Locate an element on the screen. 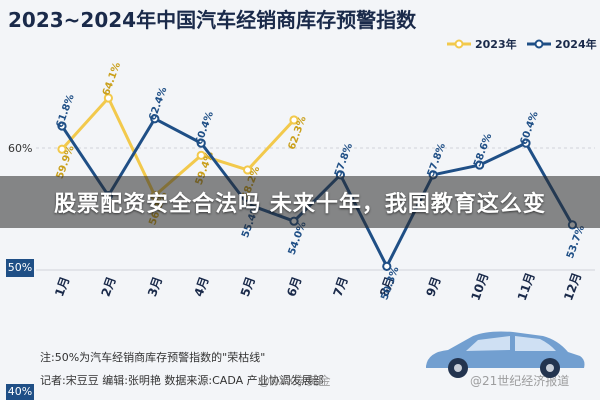  overlay-banner is located at coordinates (300, 202).